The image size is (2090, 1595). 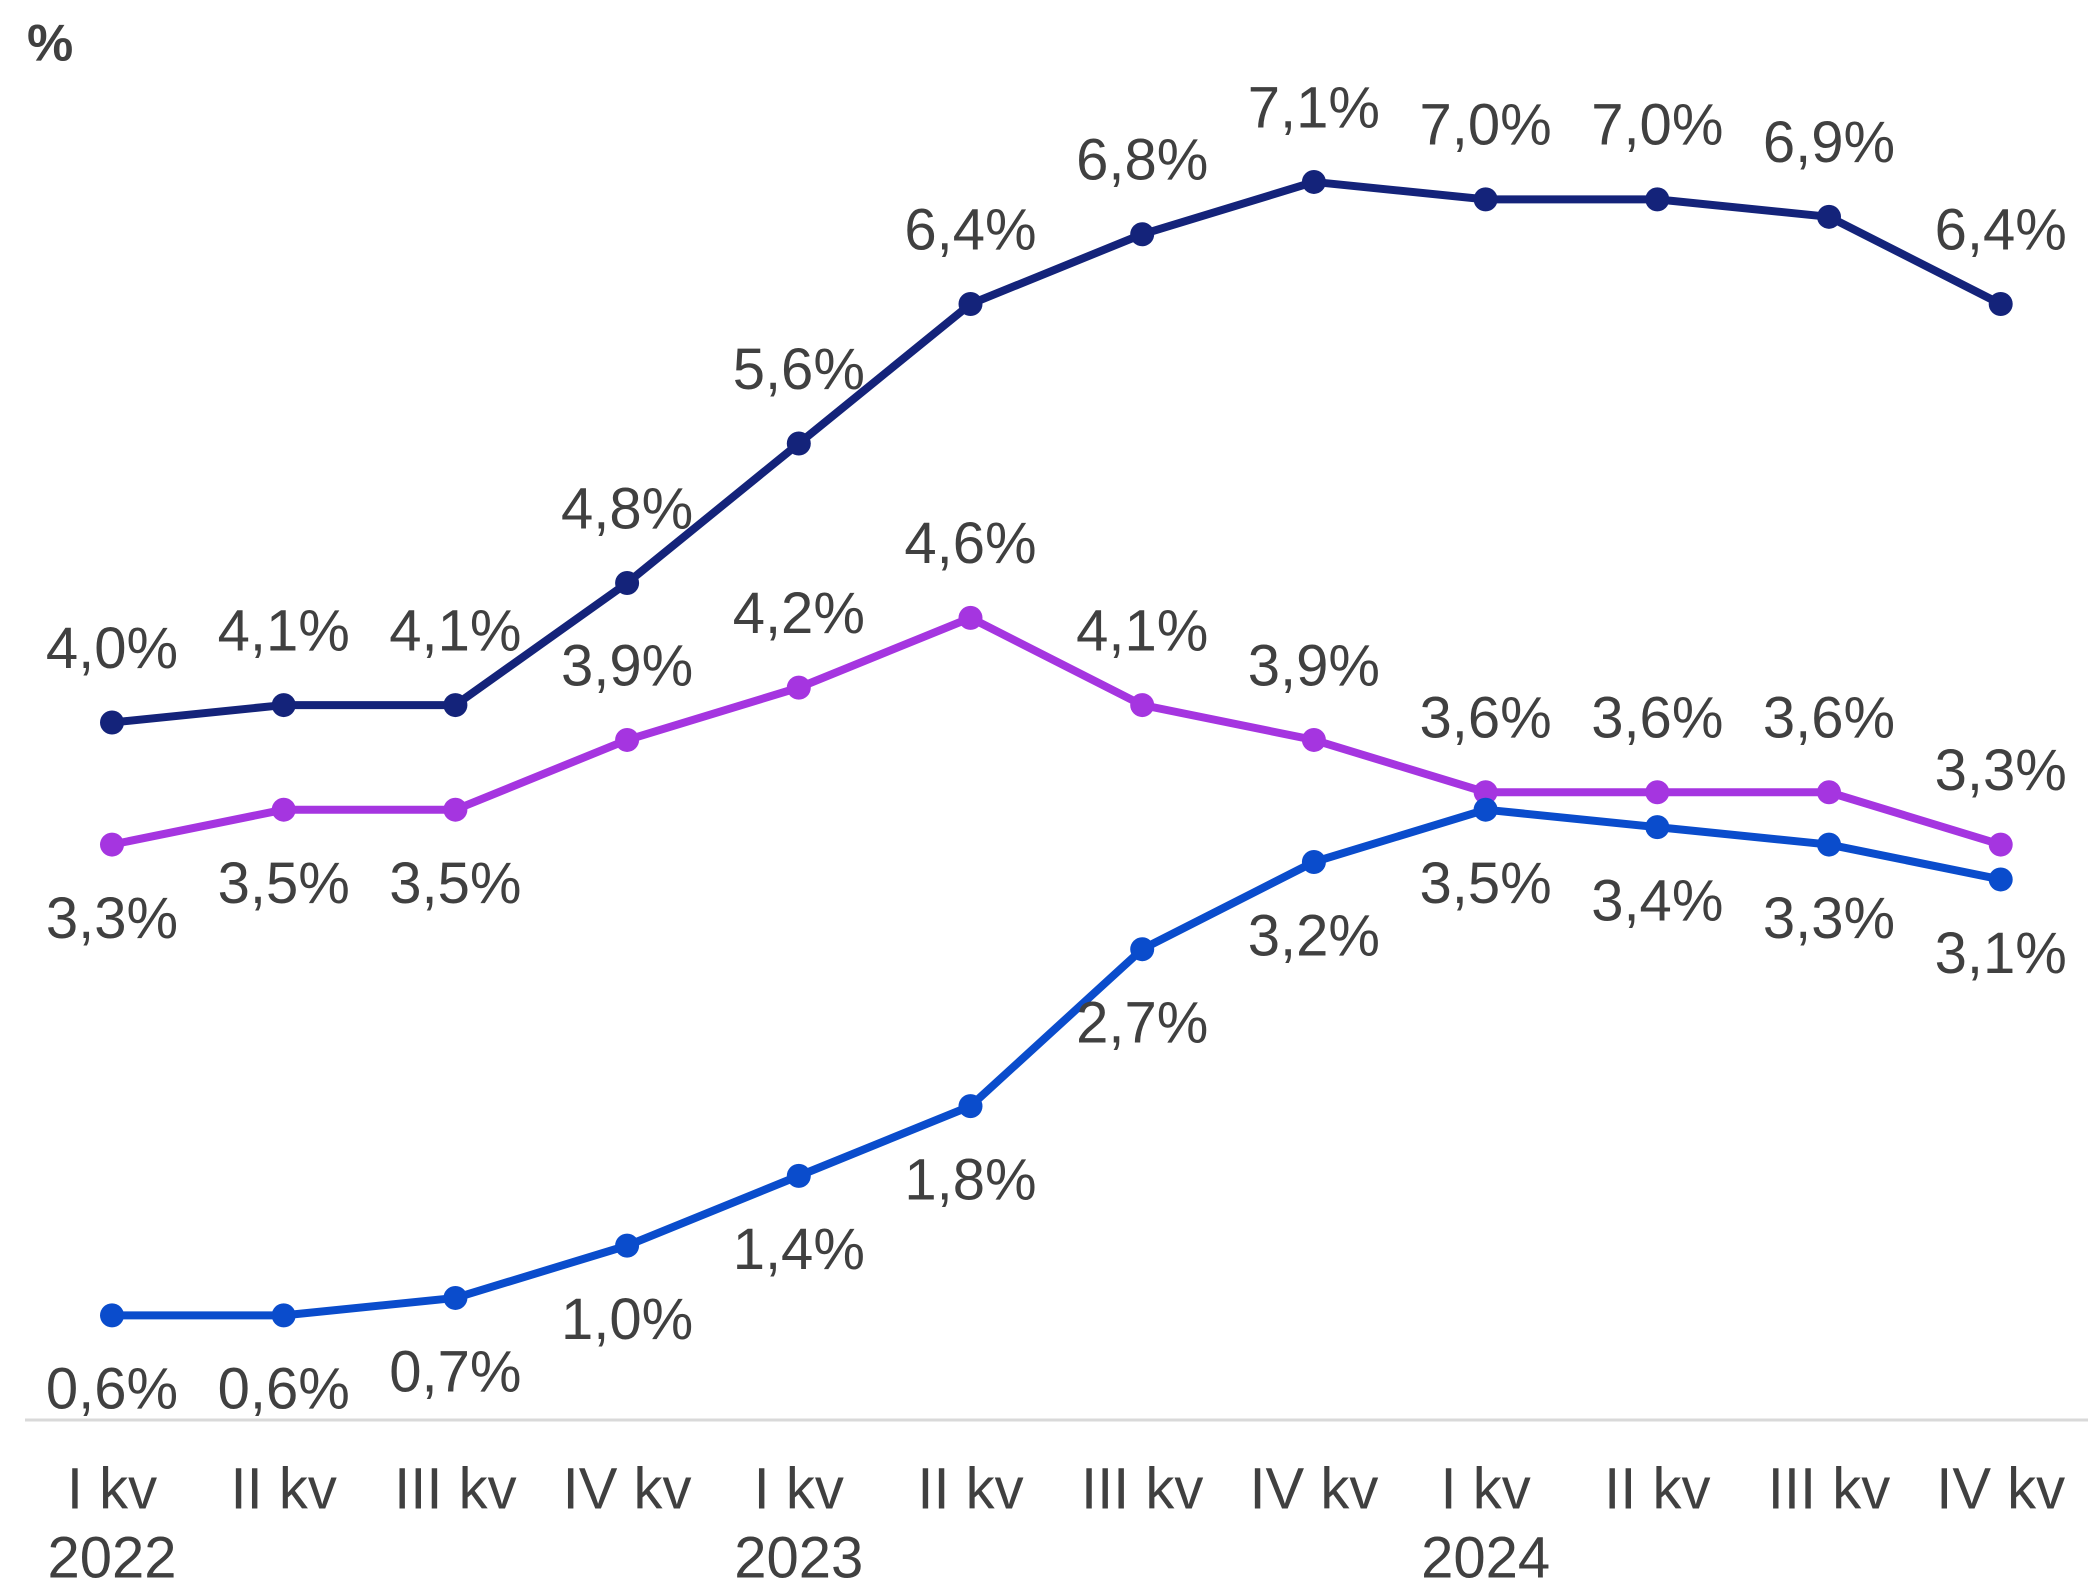 I want to click on unit-label: %, so click(x=50, y=44).